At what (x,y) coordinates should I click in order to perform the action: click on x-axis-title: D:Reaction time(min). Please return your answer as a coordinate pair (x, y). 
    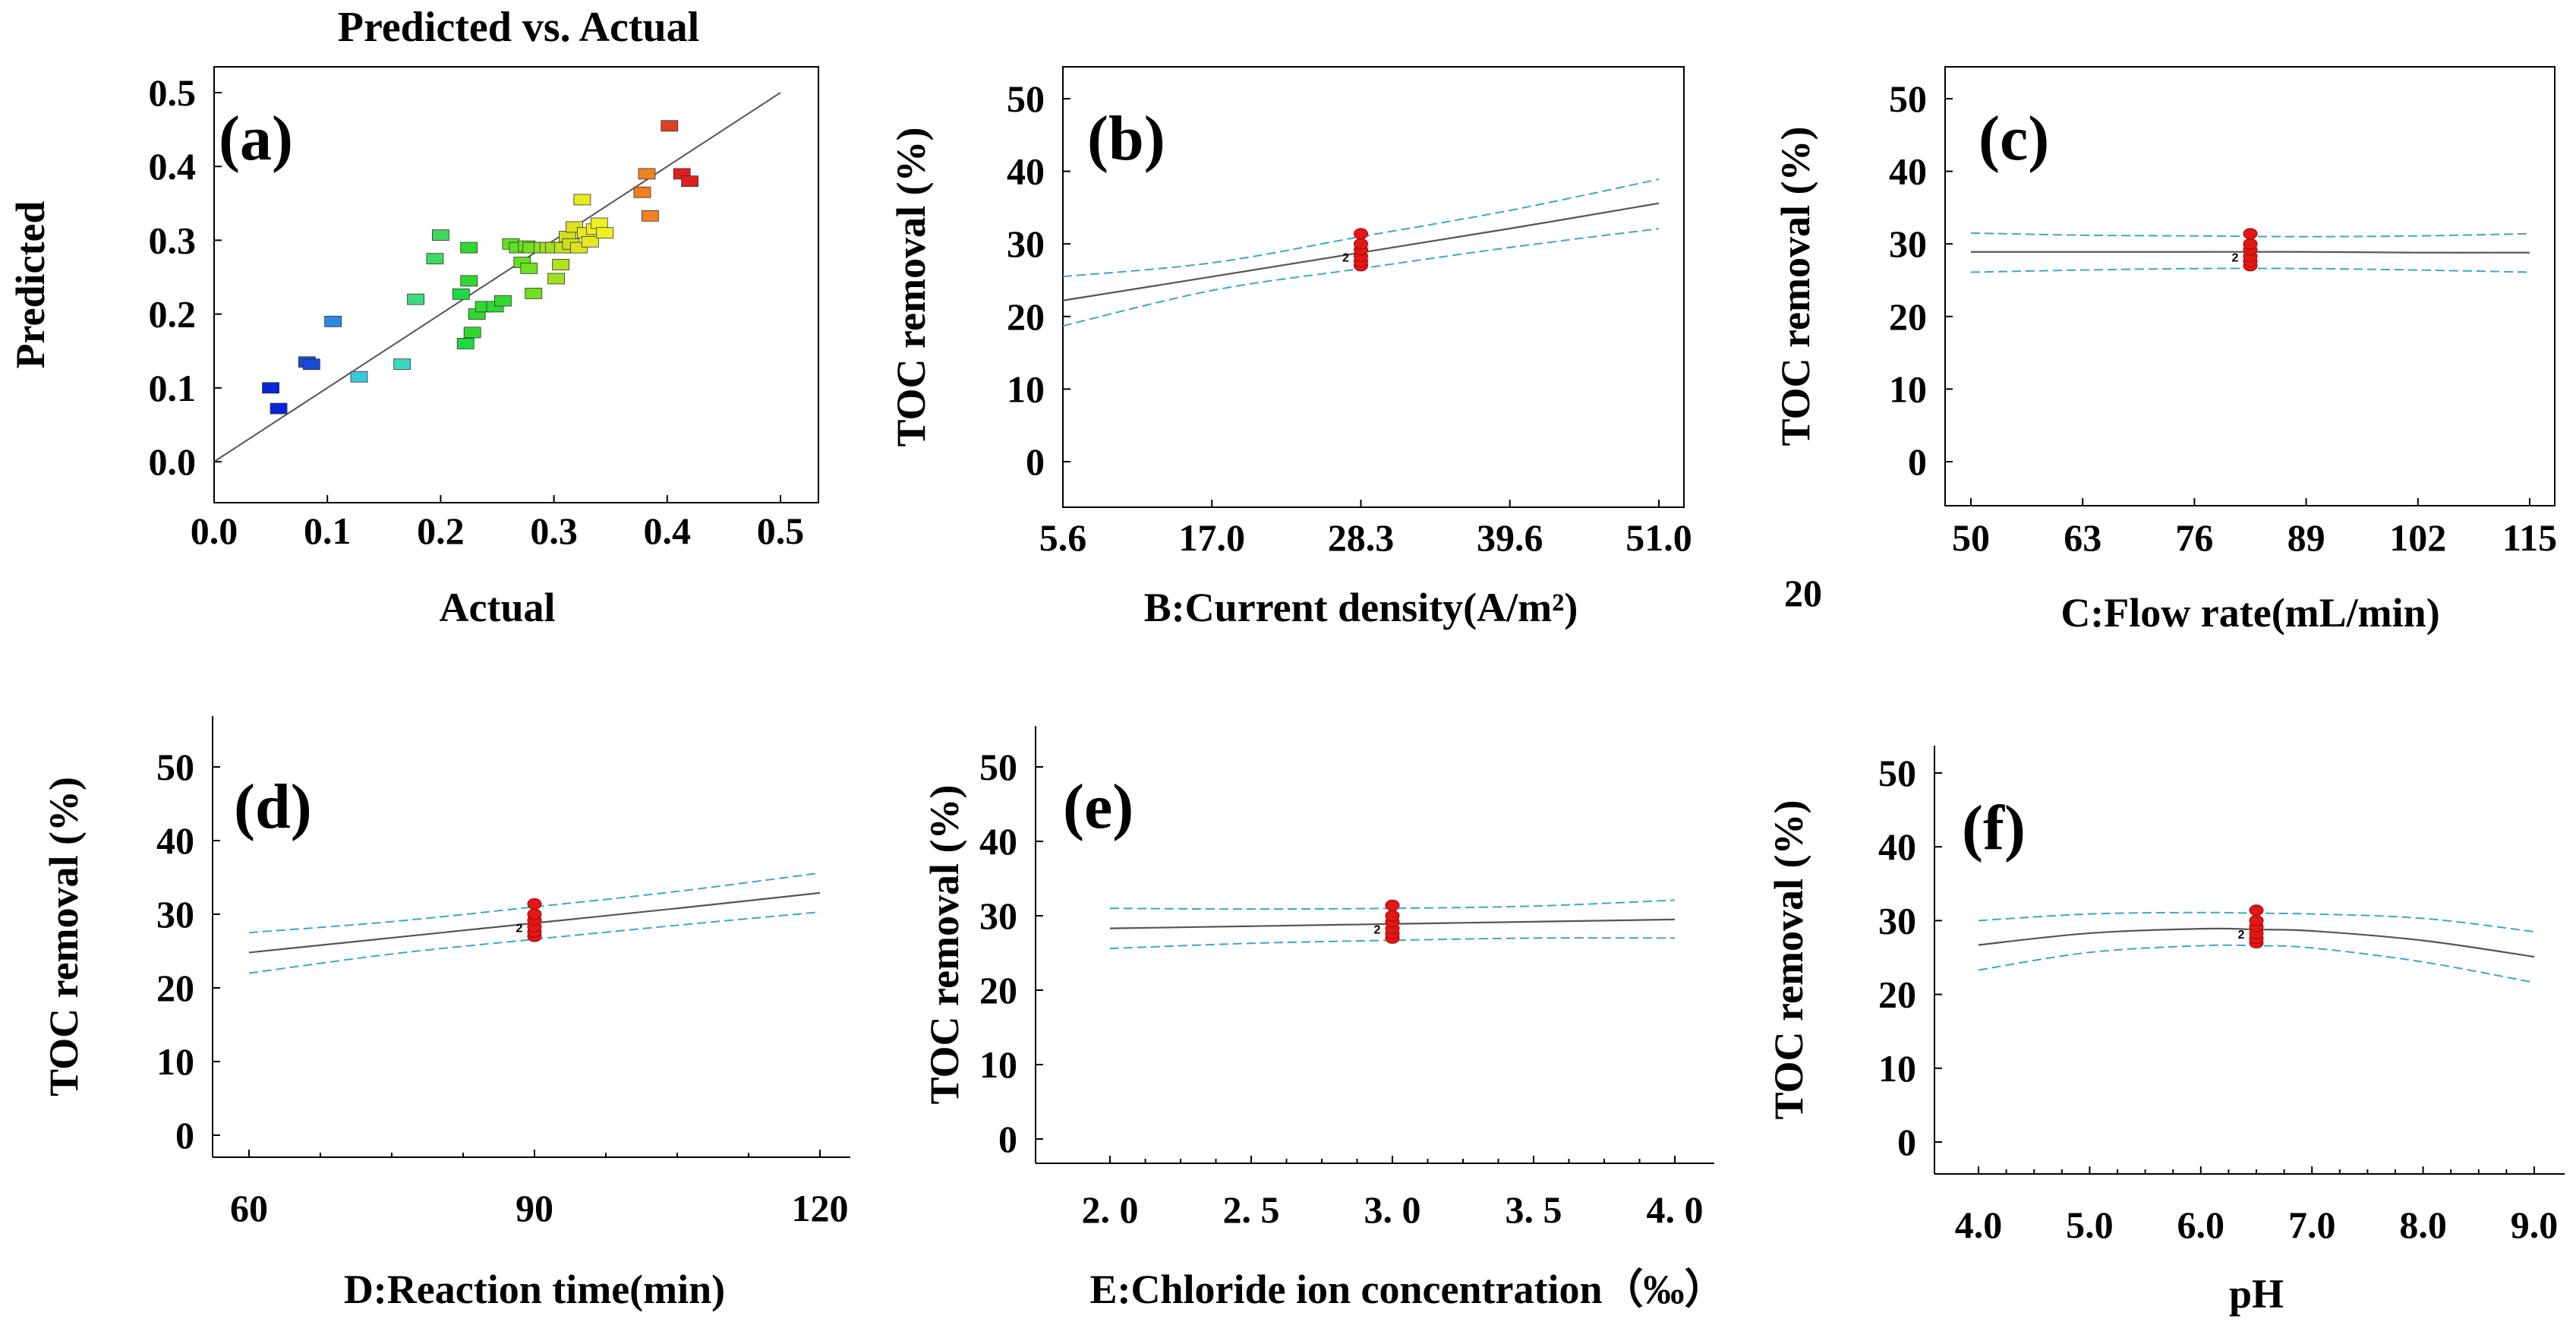
    Looking at the image, I should click on (534, 1289).